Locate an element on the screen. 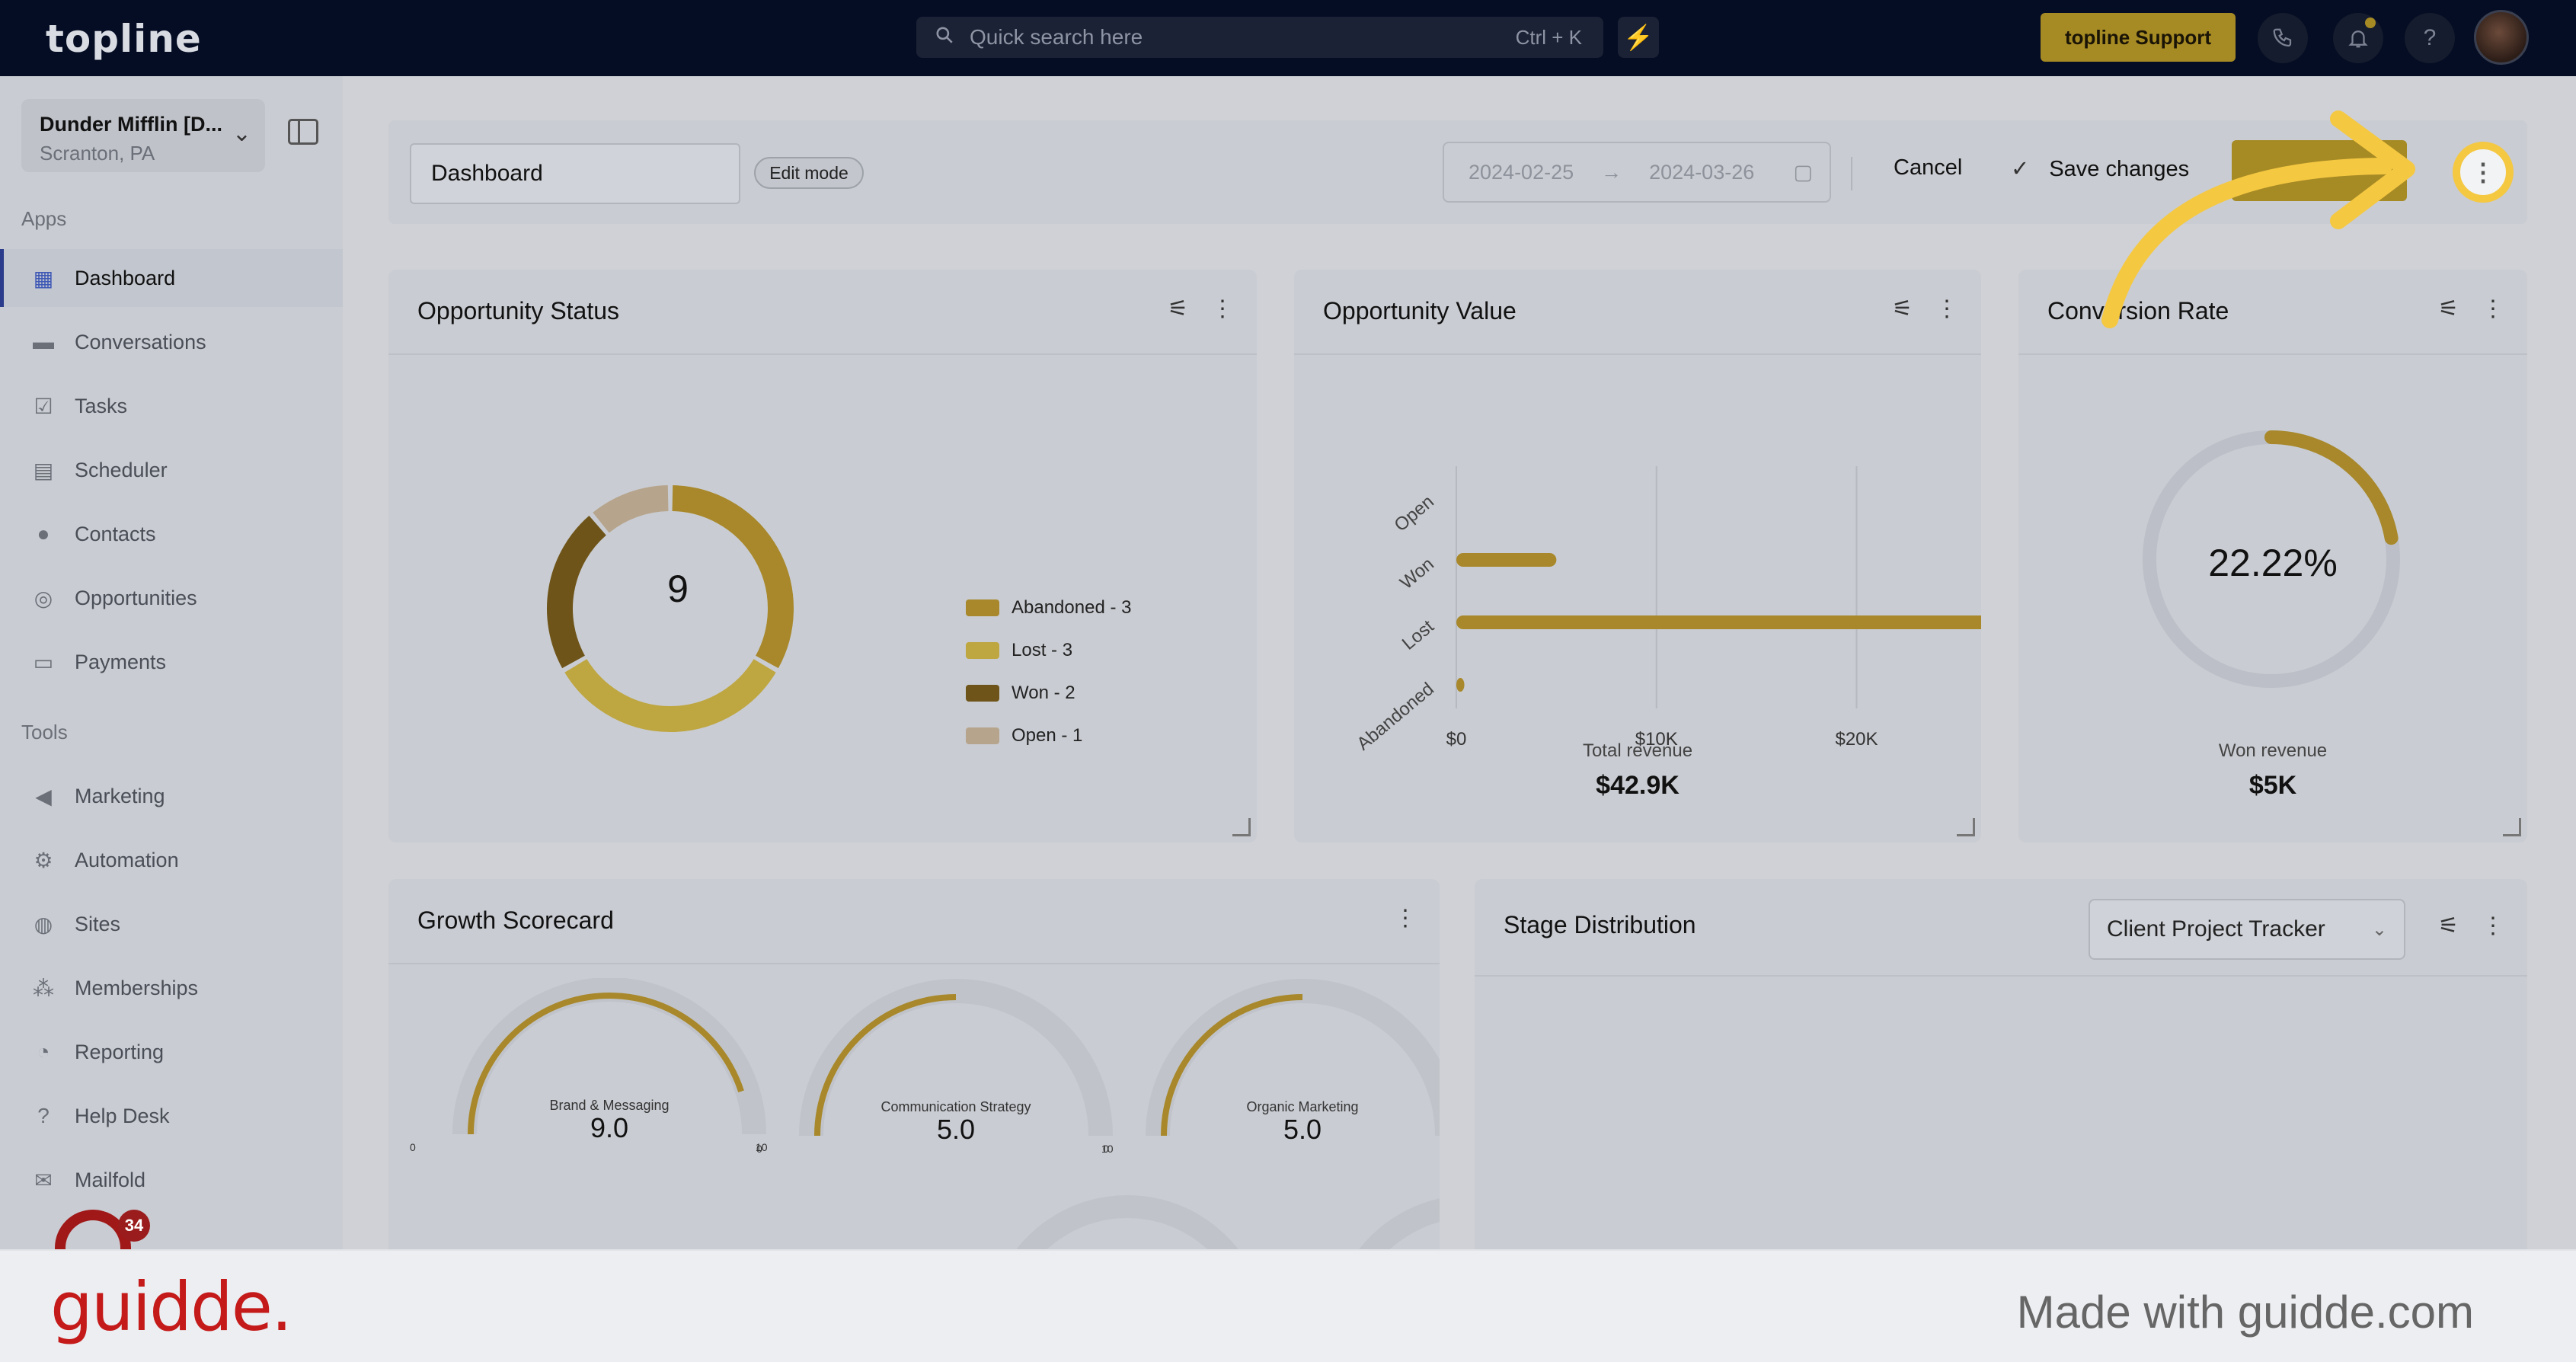  donut-slice-won is located at coordinates (577, 592).